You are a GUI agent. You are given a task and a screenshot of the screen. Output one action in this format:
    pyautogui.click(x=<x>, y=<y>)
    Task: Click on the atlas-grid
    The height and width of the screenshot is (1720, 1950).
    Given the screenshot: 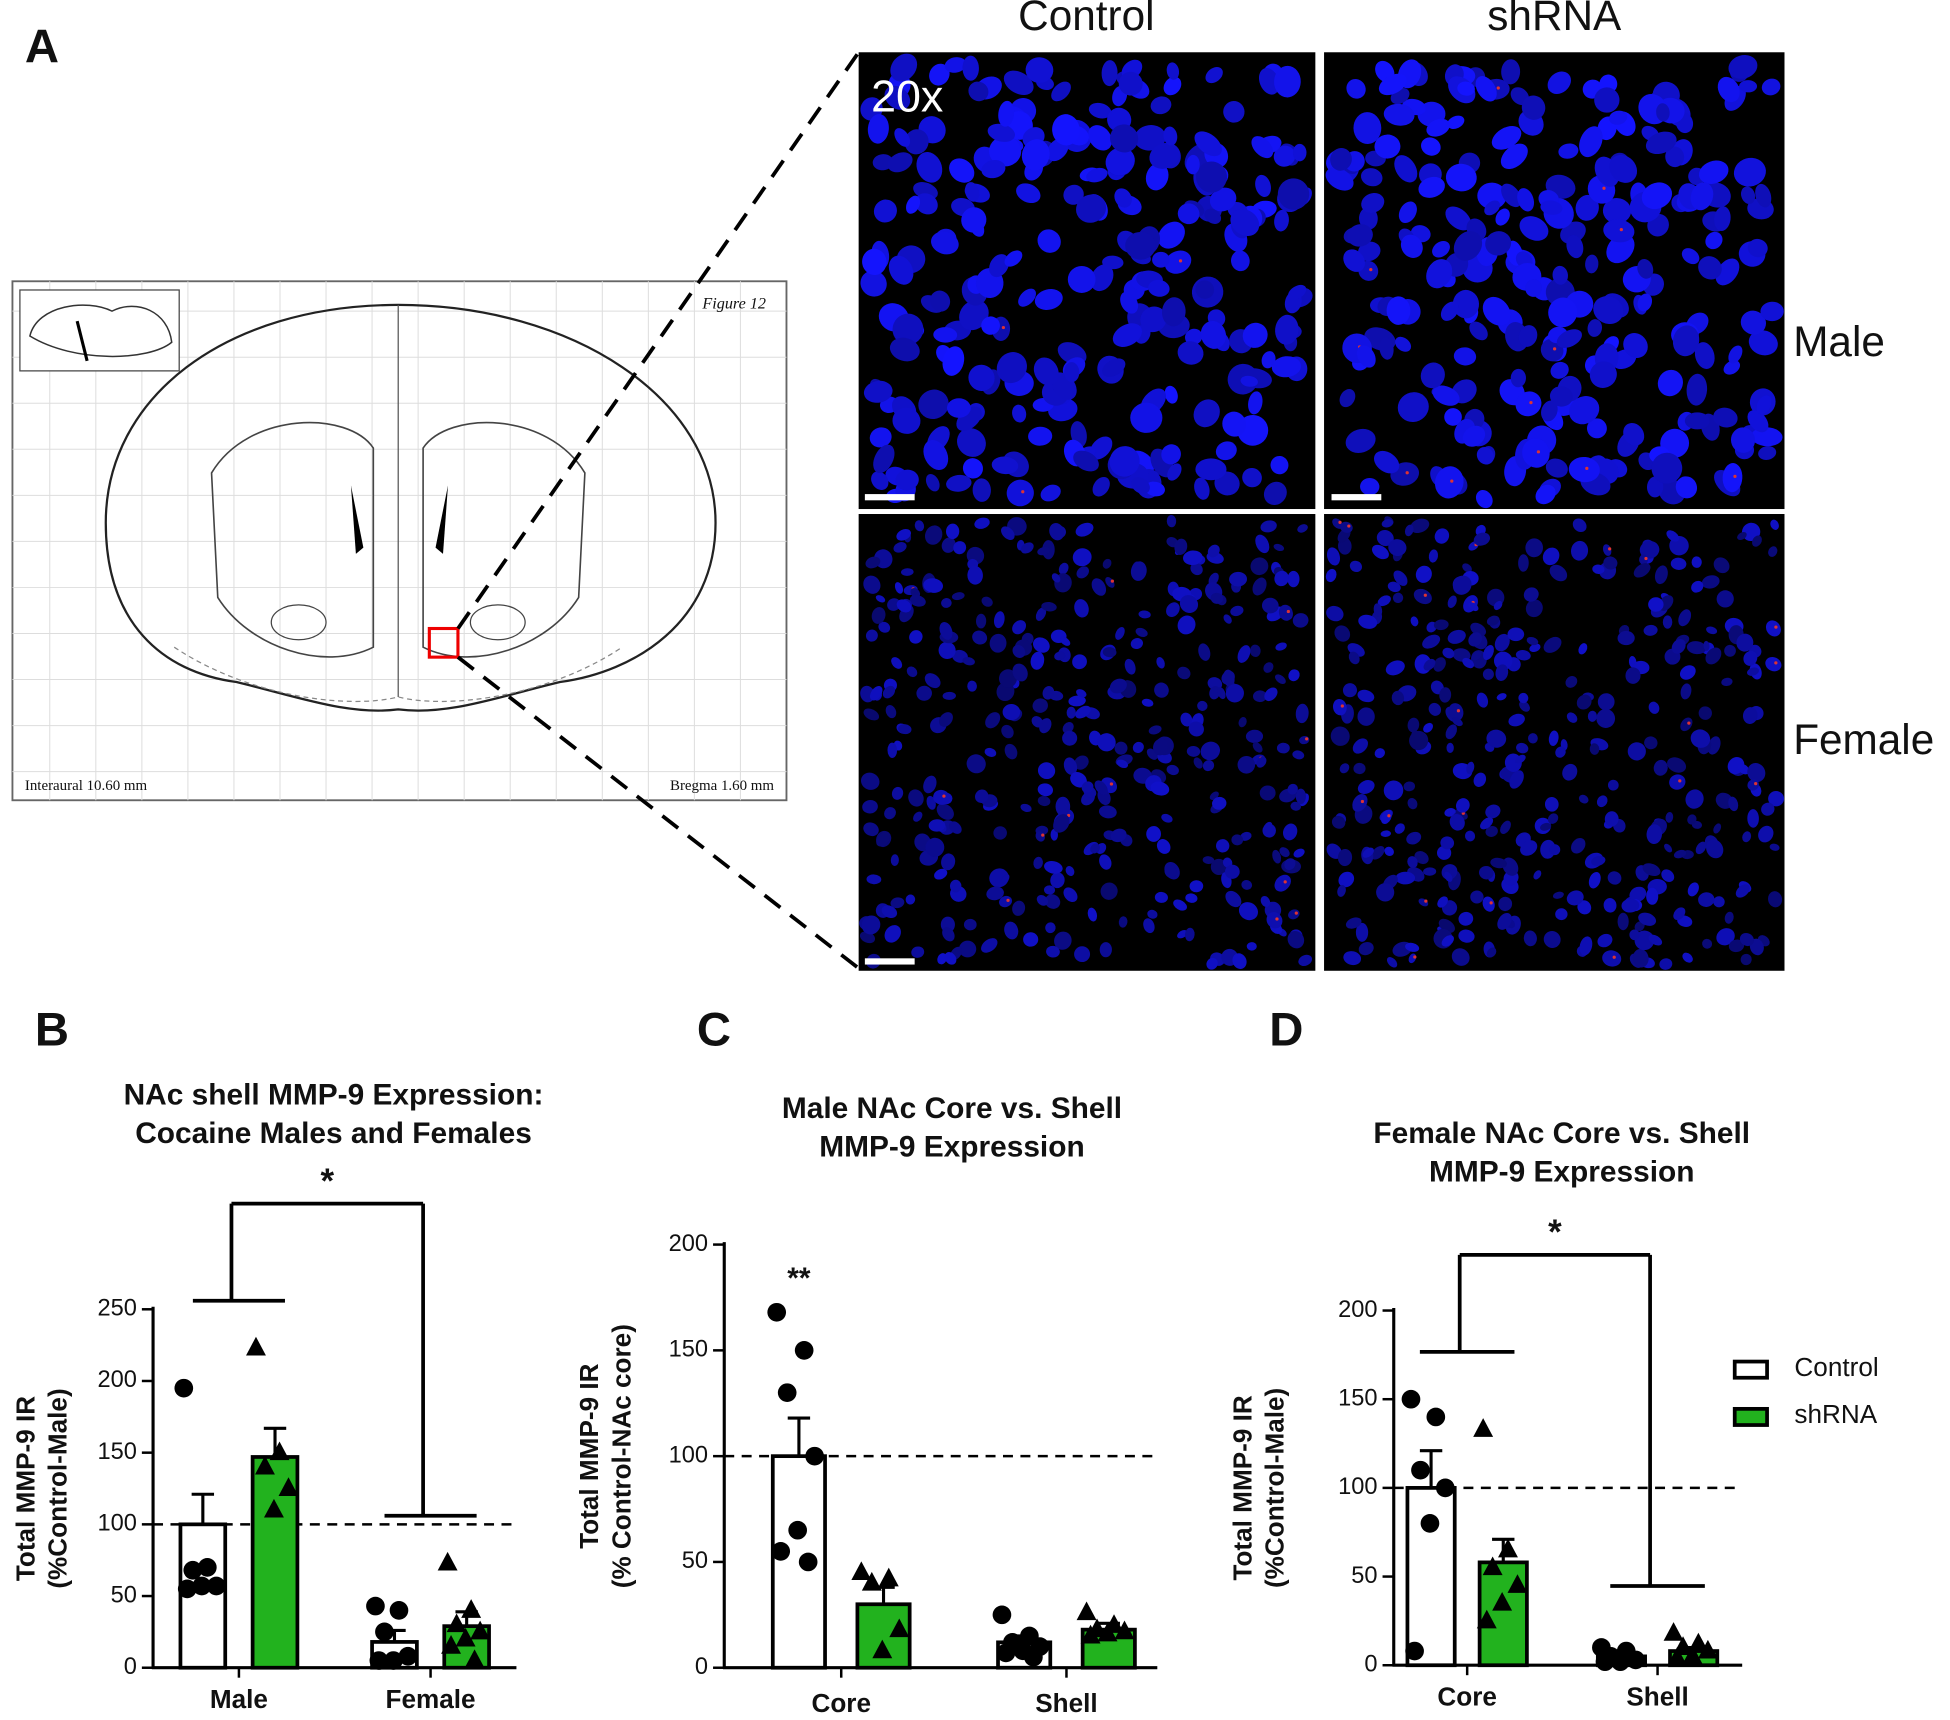 What is the action you would take?
    pyautogui.click(x=399, y=541)
    